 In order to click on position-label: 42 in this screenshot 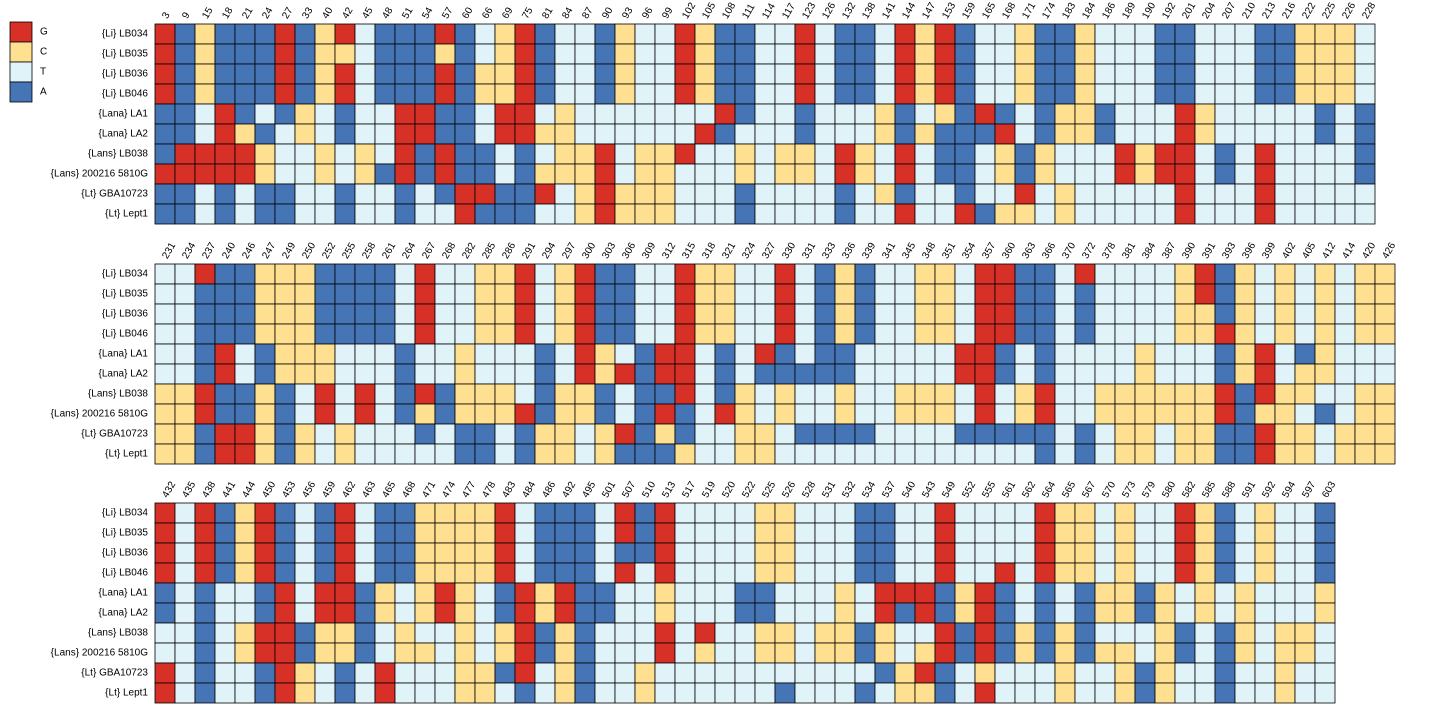, I will do `click(347, 13)`.